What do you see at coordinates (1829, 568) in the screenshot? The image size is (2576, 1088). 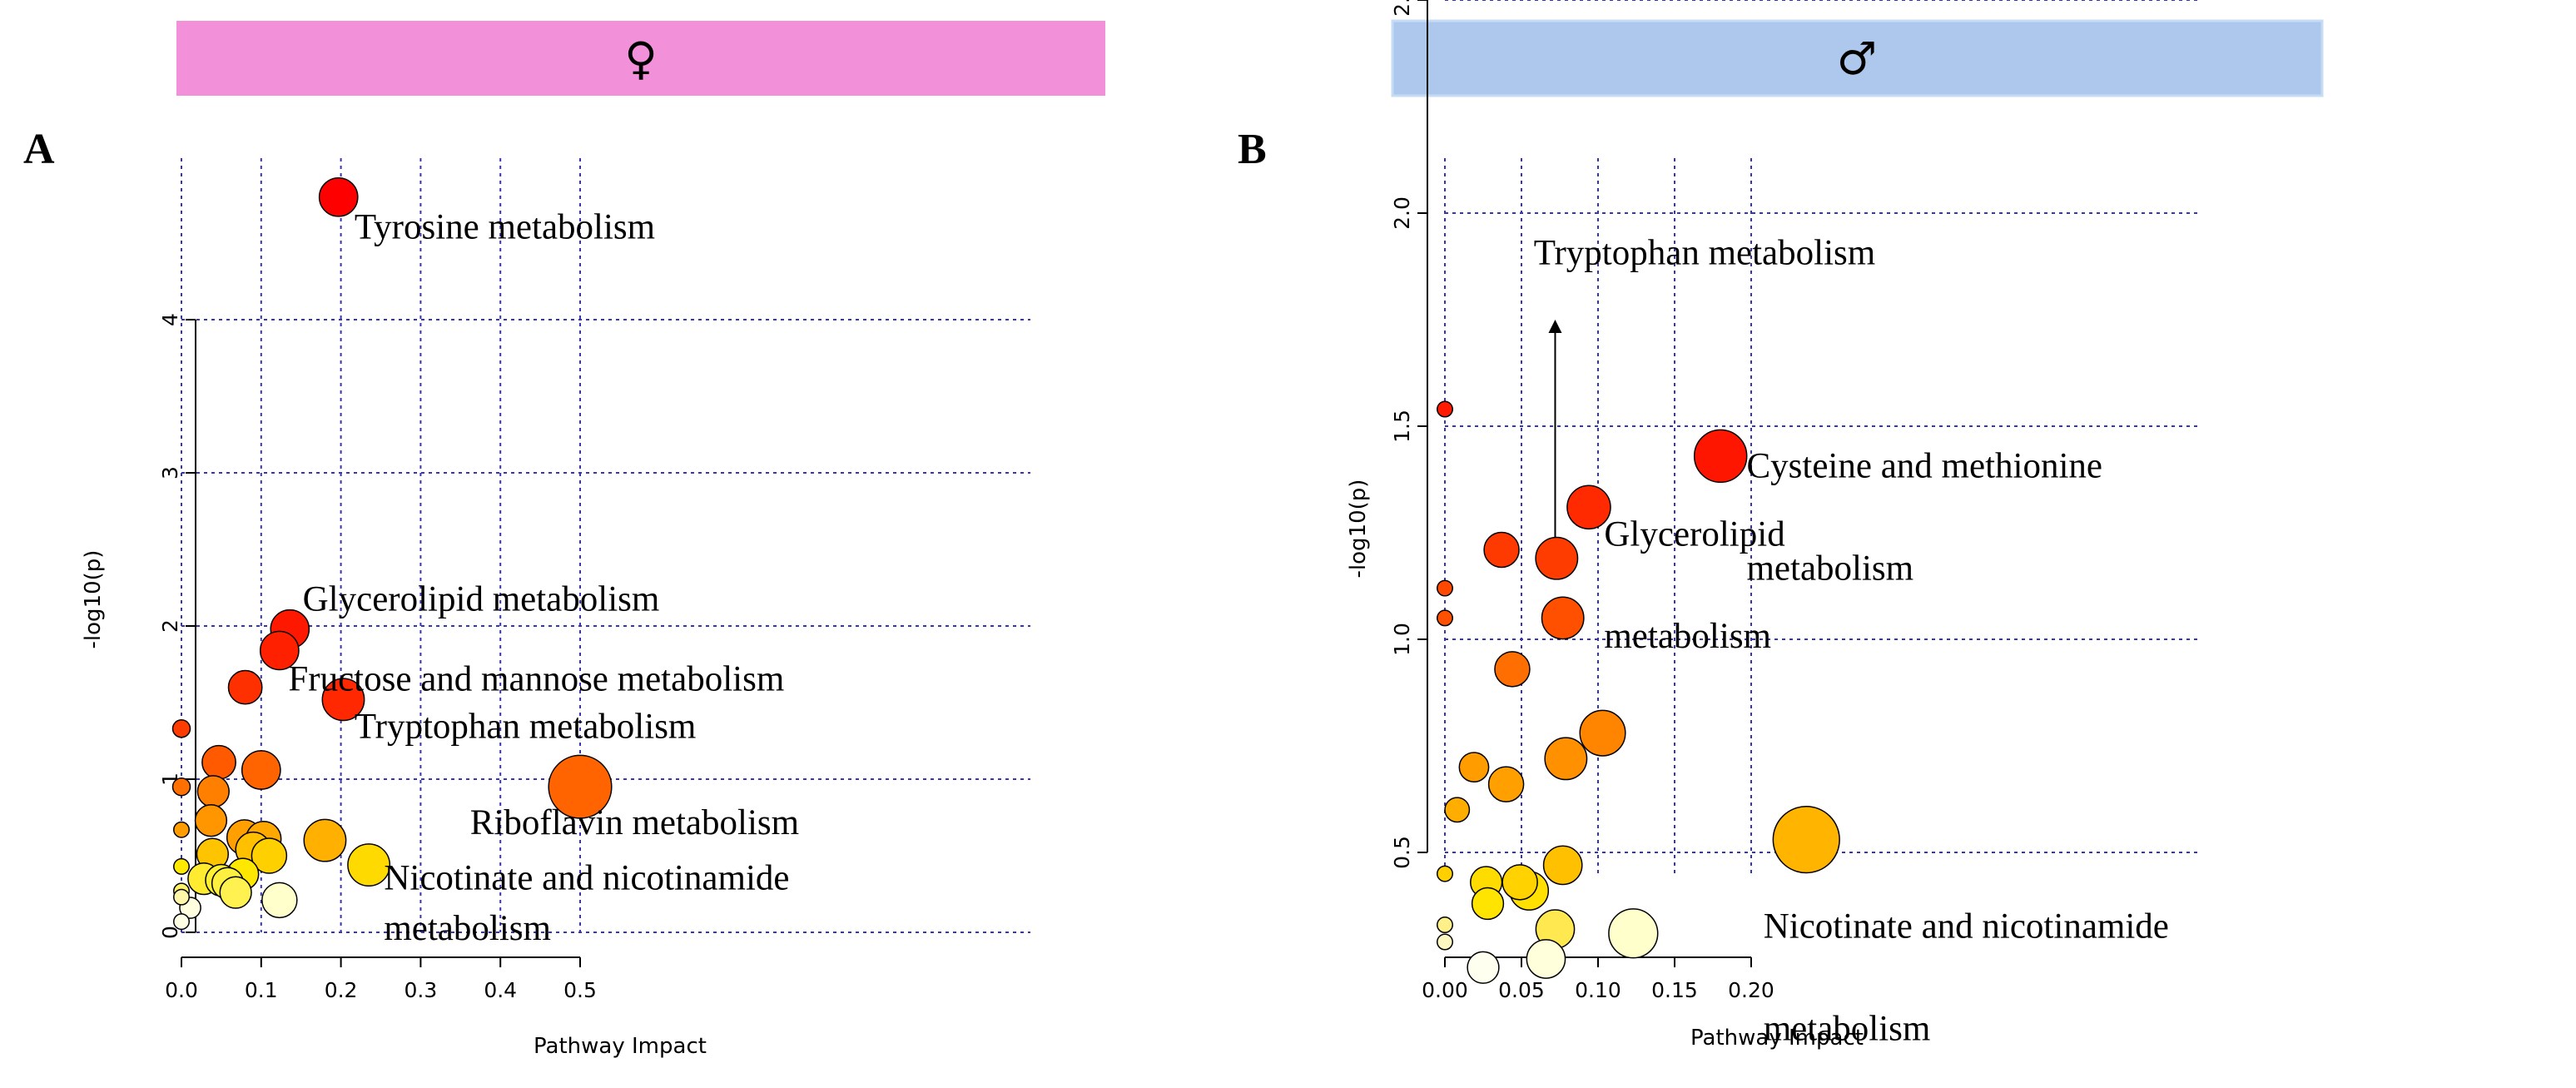 I see `annotation-label-b-4: metabolism` at bounding box center [1829, 568].